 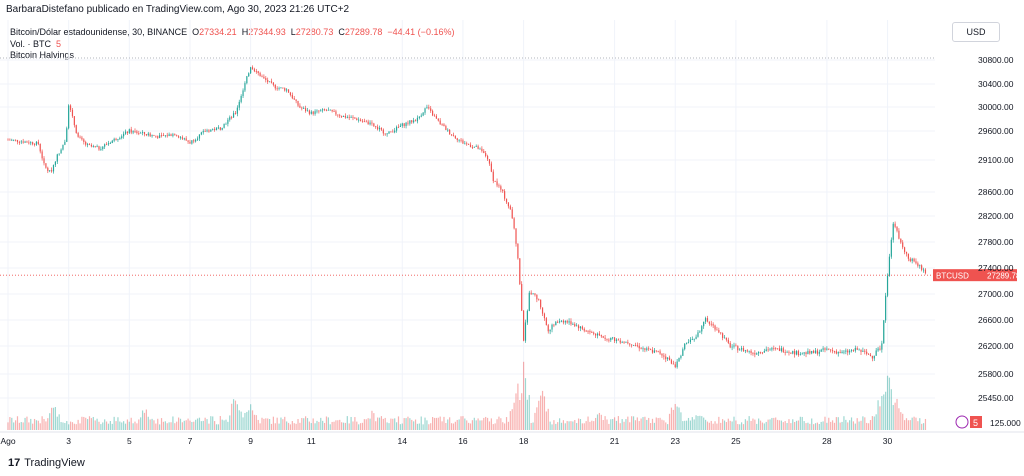 What do you see at coordinates (14, 463) in the screenshot?
I see `tradingview-logo-mark: 17` at bounding box center [14, 463].